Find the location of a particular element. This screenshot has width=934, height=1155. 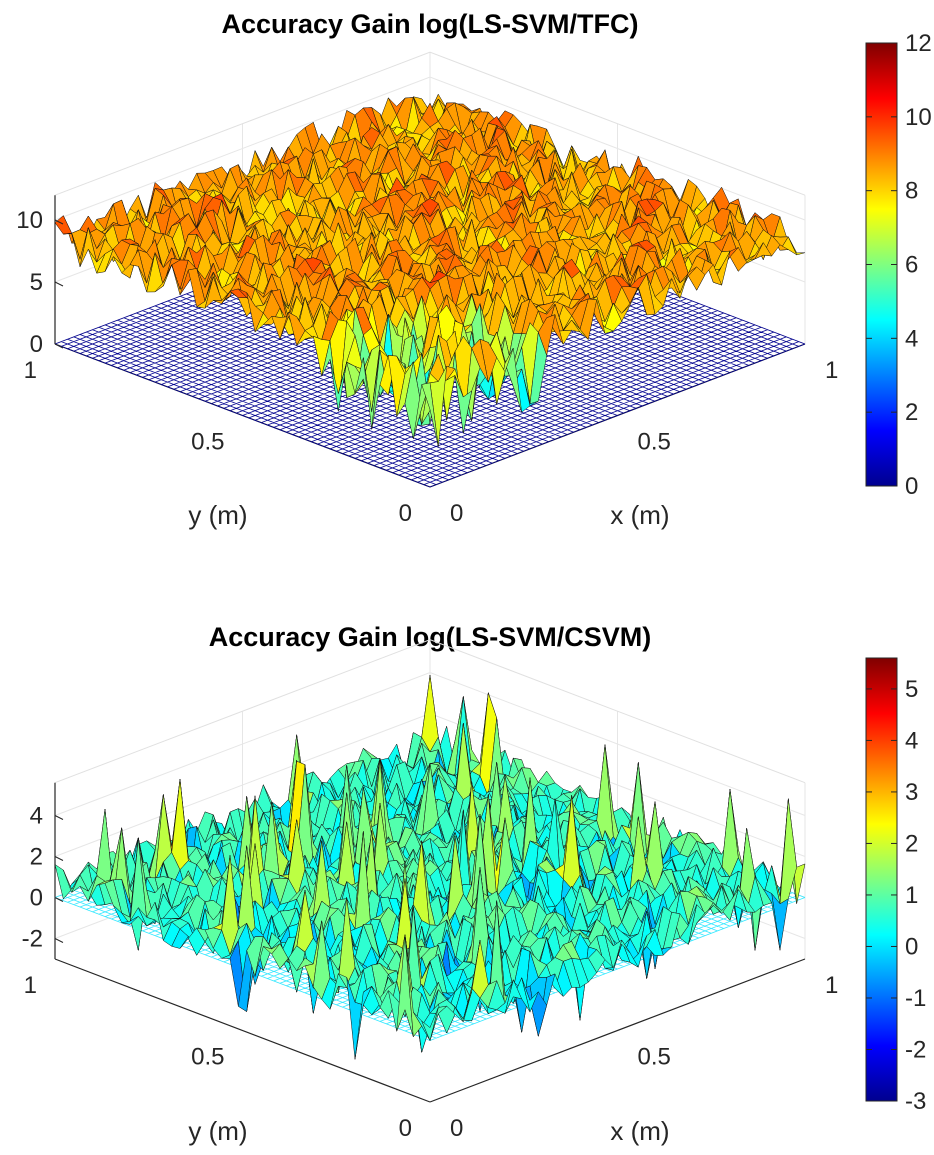

colorbar-1: 0 2 4 6 8 10 12 is located at coordinates (898, 265).